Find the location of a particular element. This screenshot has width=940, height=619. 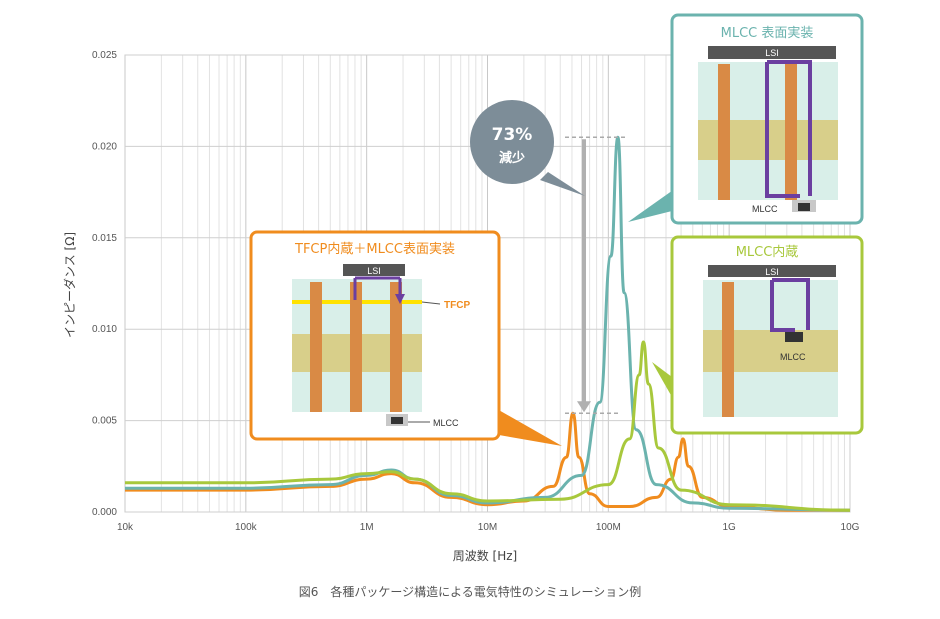

figure-caption: 図6 各種パッケージ構造による電気特性のシミュレーション例 is located at coordinates (470, 592).